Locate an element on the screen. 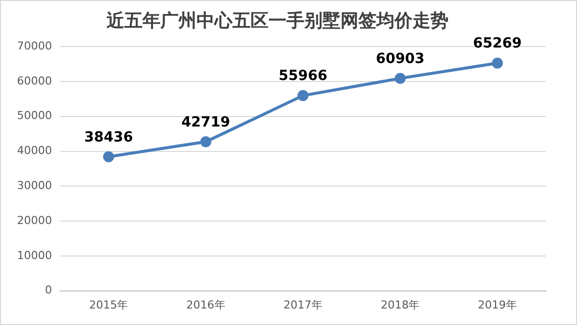 The height and width of the screenshot is (325, 577). data-label: 38436 is located at coordinates (108, 137).